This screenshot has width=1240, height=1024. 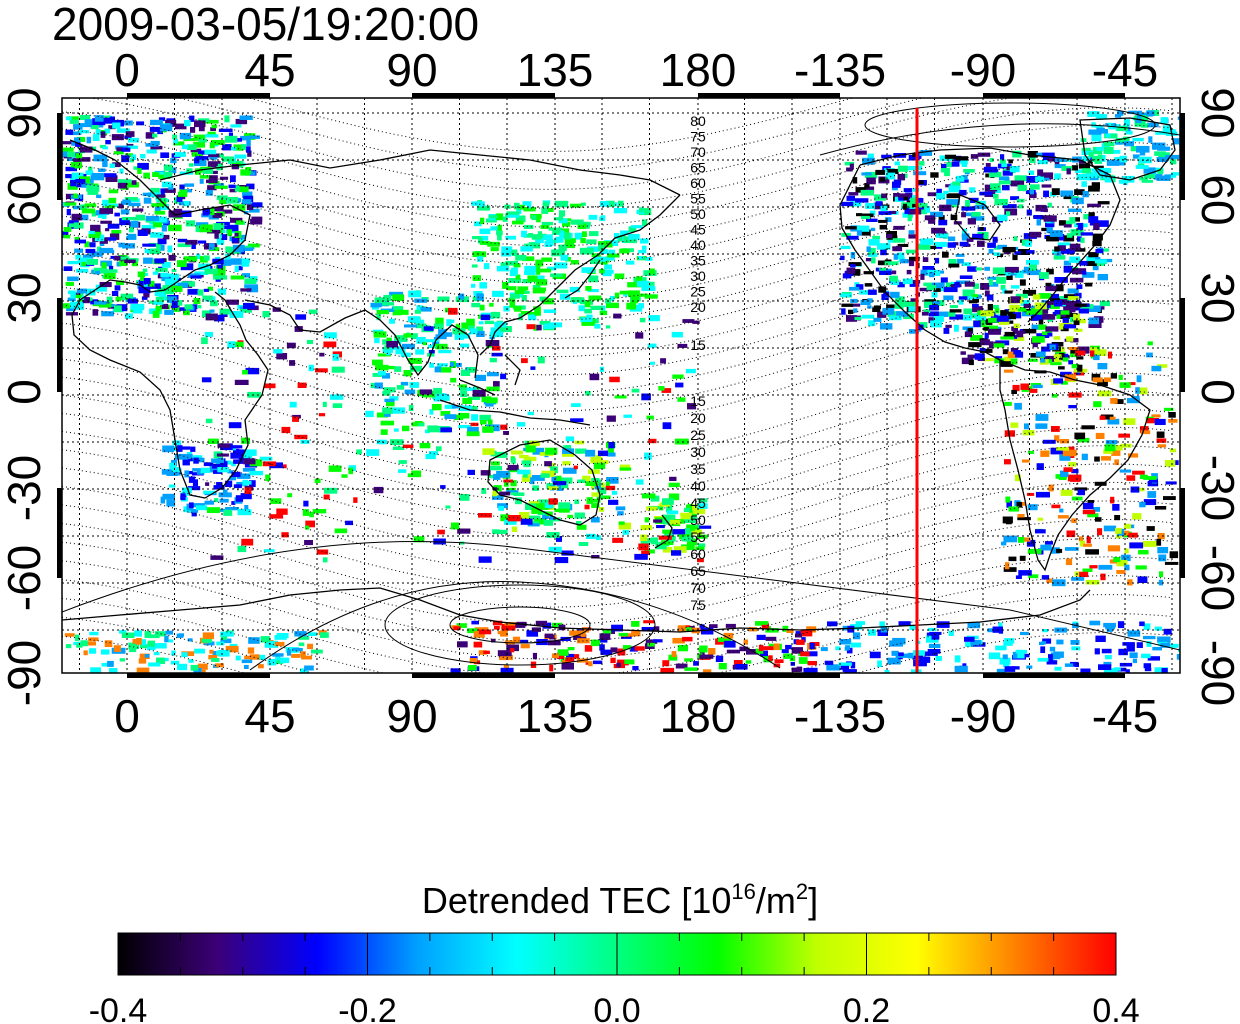 I want to click on frame-tick-left, so click(x=59, y=345).